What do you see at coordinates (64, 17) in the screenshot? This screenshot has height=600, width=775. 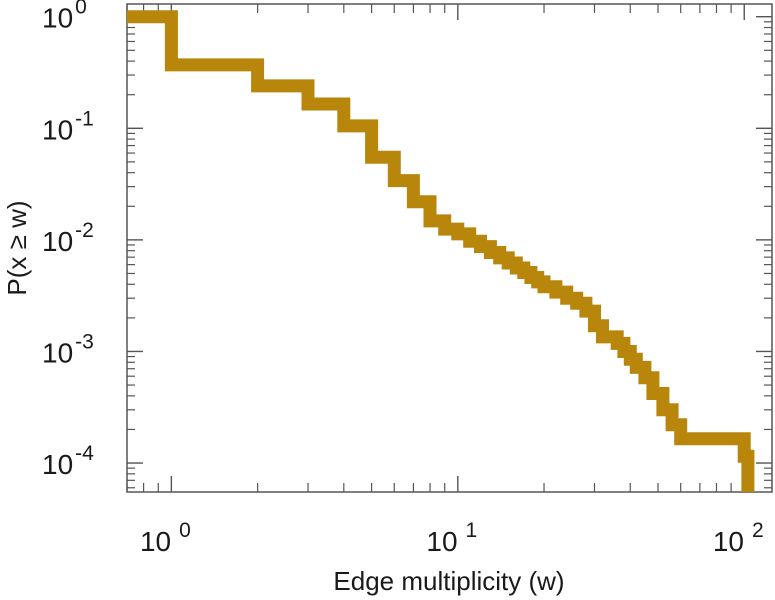 I see `y-tick-label: 10⁰` at bounding box center [64, 17].